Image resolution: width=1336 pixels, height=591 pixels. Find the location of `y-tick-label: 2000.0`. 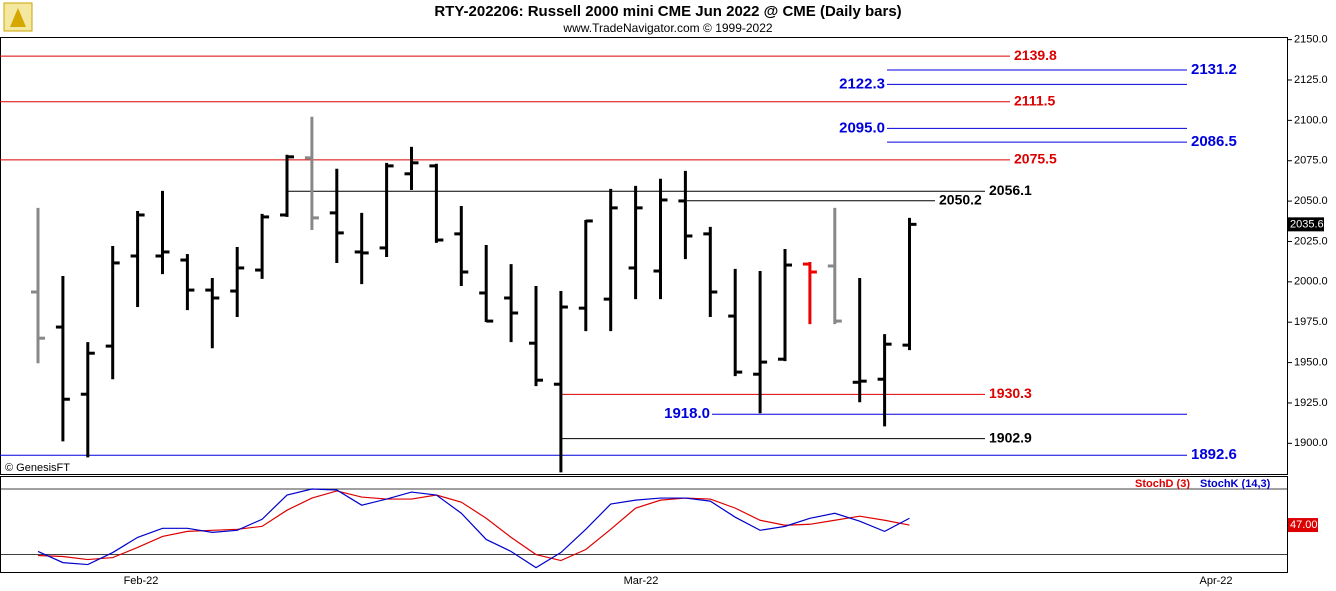

y-tick-label: 2000.0 is located at coordinates (1311, 282).